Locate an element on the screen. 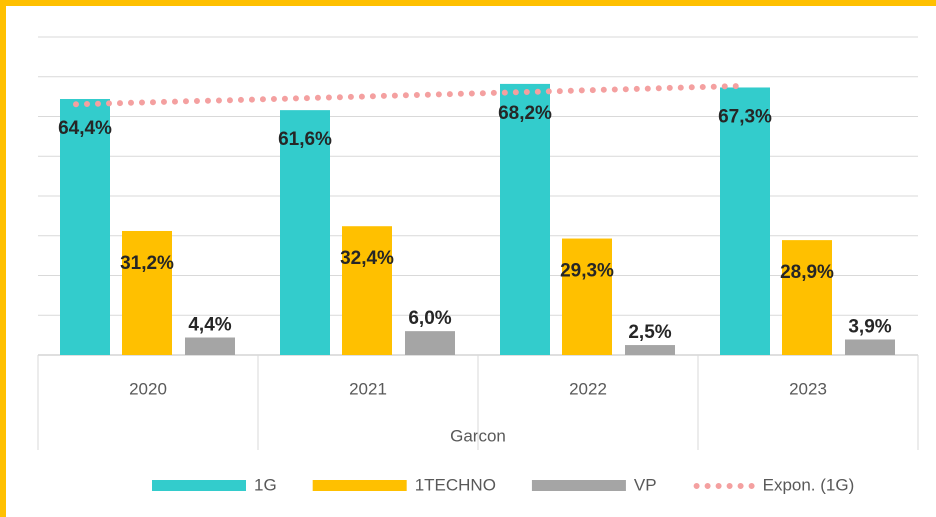 The width and height of the screenshot is (936, 517). trendline is located at coordinates (406, 95).